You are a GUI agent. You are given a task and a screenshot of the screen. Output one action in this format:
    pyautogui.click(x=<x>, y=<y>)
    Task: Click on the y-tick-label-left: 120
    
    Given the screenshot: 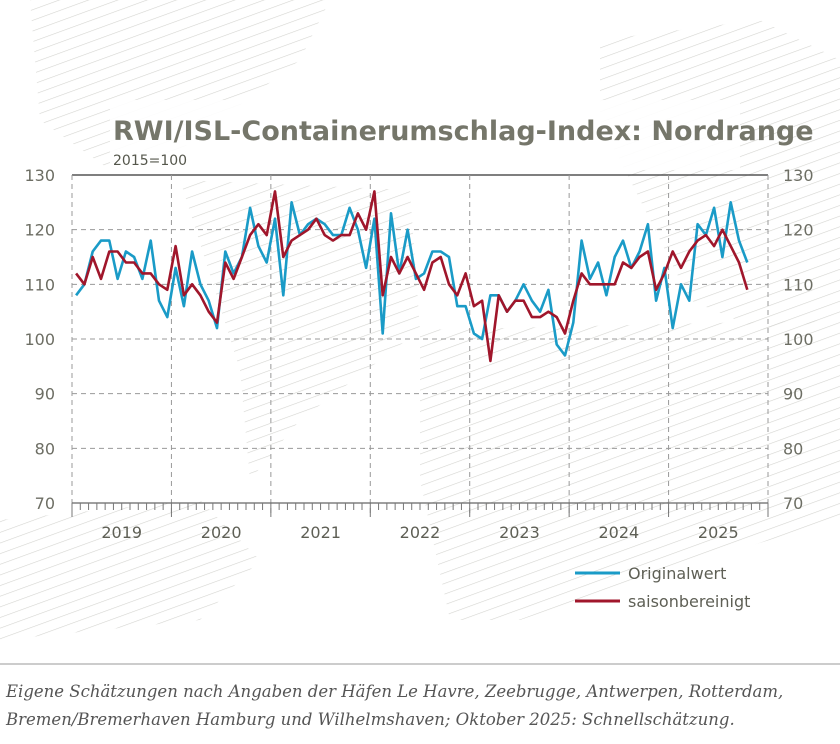 What is the action you would take?
    pyautogui.click(x=39, y=230)
    